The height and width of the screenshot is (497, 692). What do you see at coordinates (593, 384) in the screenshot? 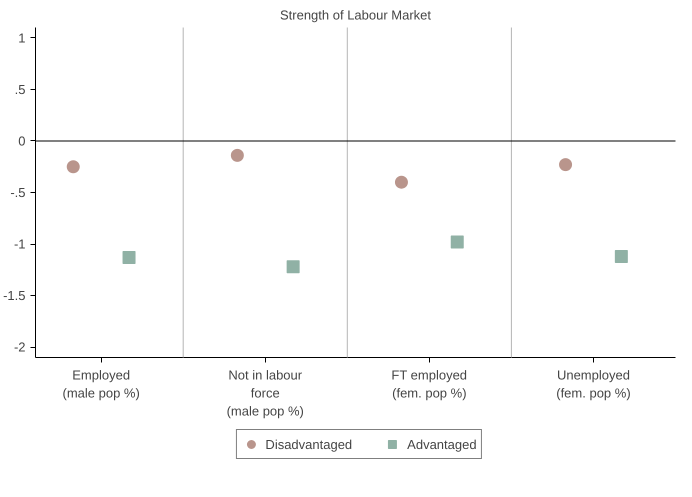
I see `x-tick-label: Unemployed (fem. pop %)` at bounding box center [593, 384].